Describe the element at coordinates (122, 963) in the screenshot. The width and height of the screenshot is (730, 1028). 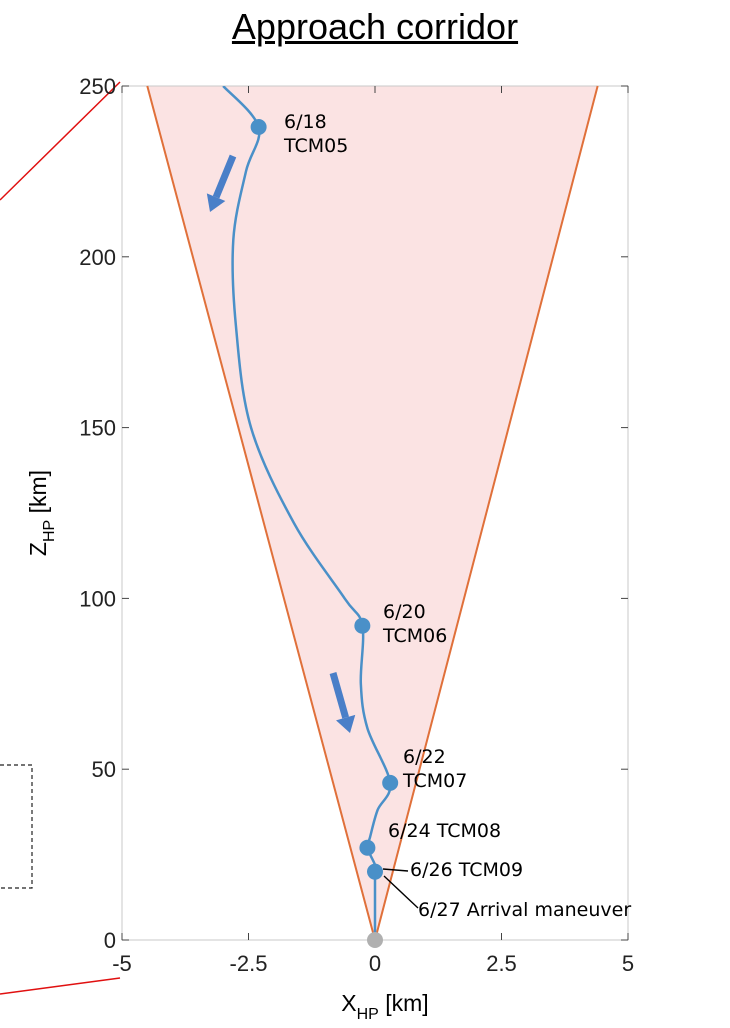
I see `x-tick-label: -5` at that location.